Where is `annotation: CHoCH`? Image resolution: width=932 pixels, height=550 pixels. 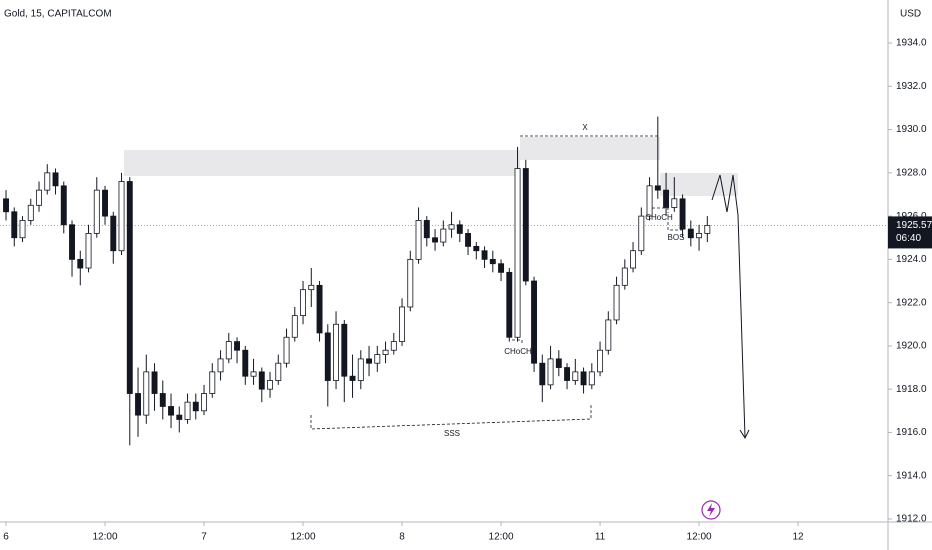 annotation: CHoCH is located at coordinates (518, 351).